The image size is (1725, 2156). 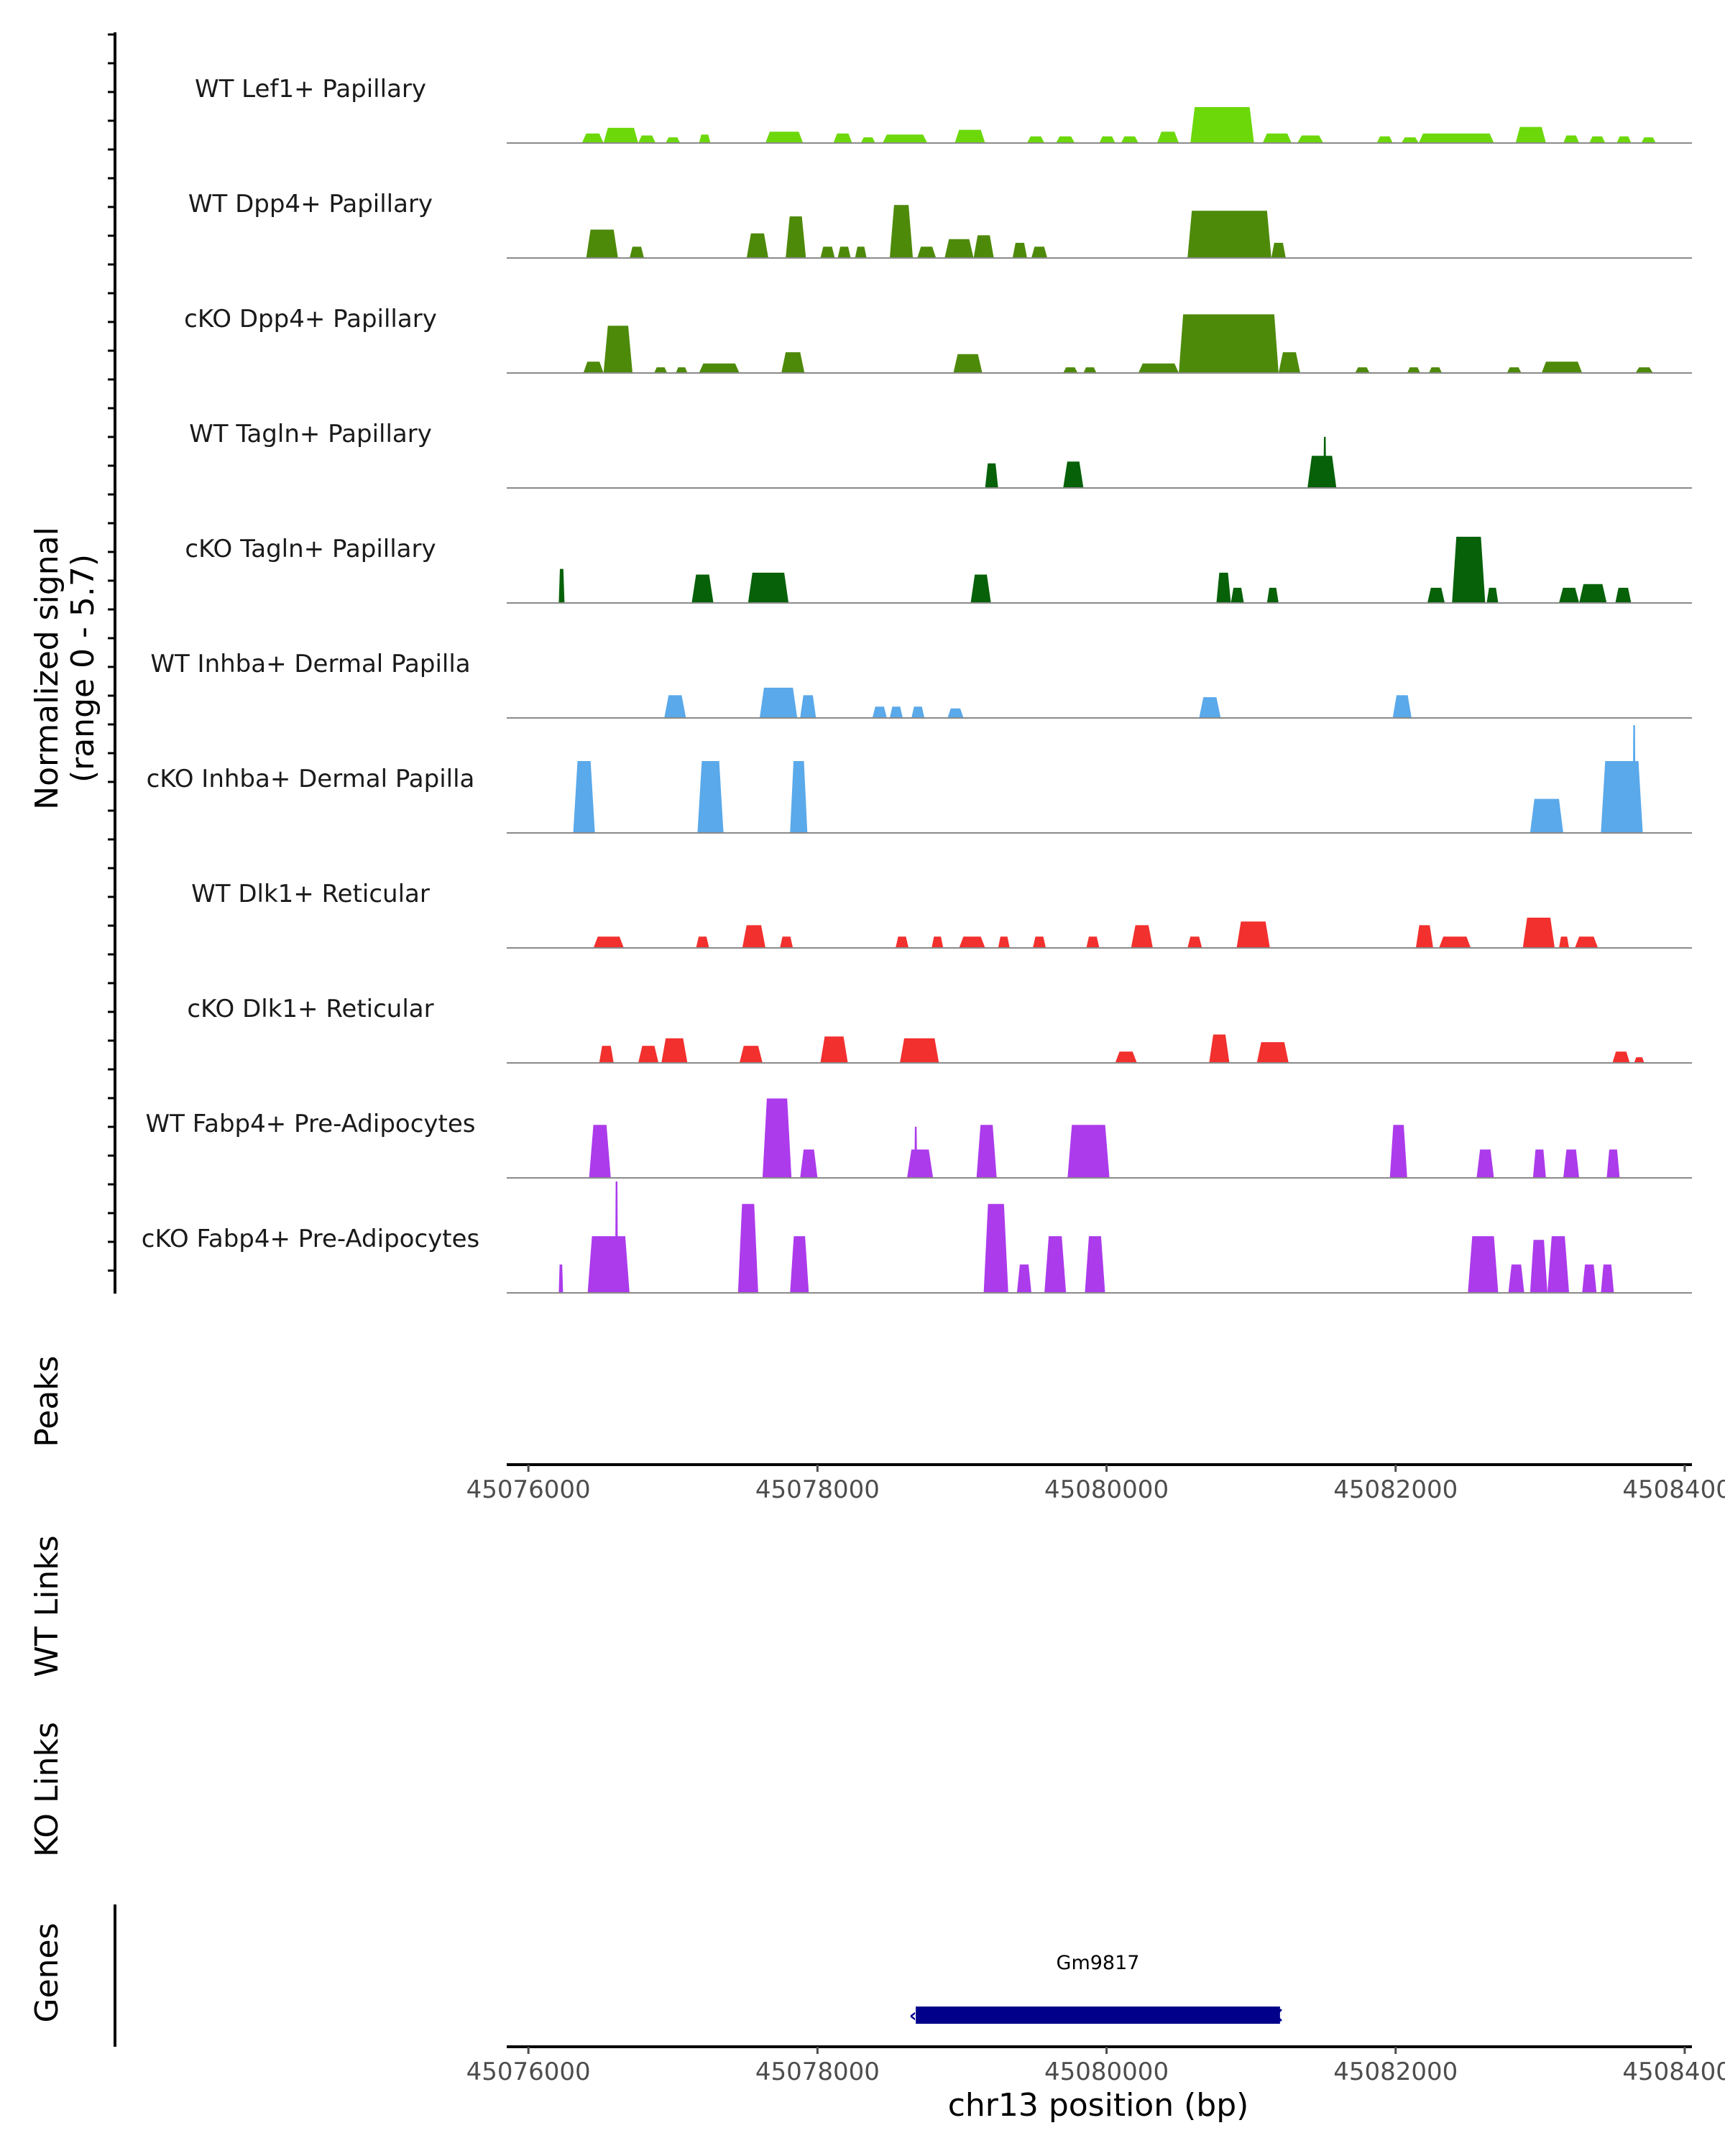 I want to click on track-4: cKO Tagln+ Papillary, so click(x=938, y=570).